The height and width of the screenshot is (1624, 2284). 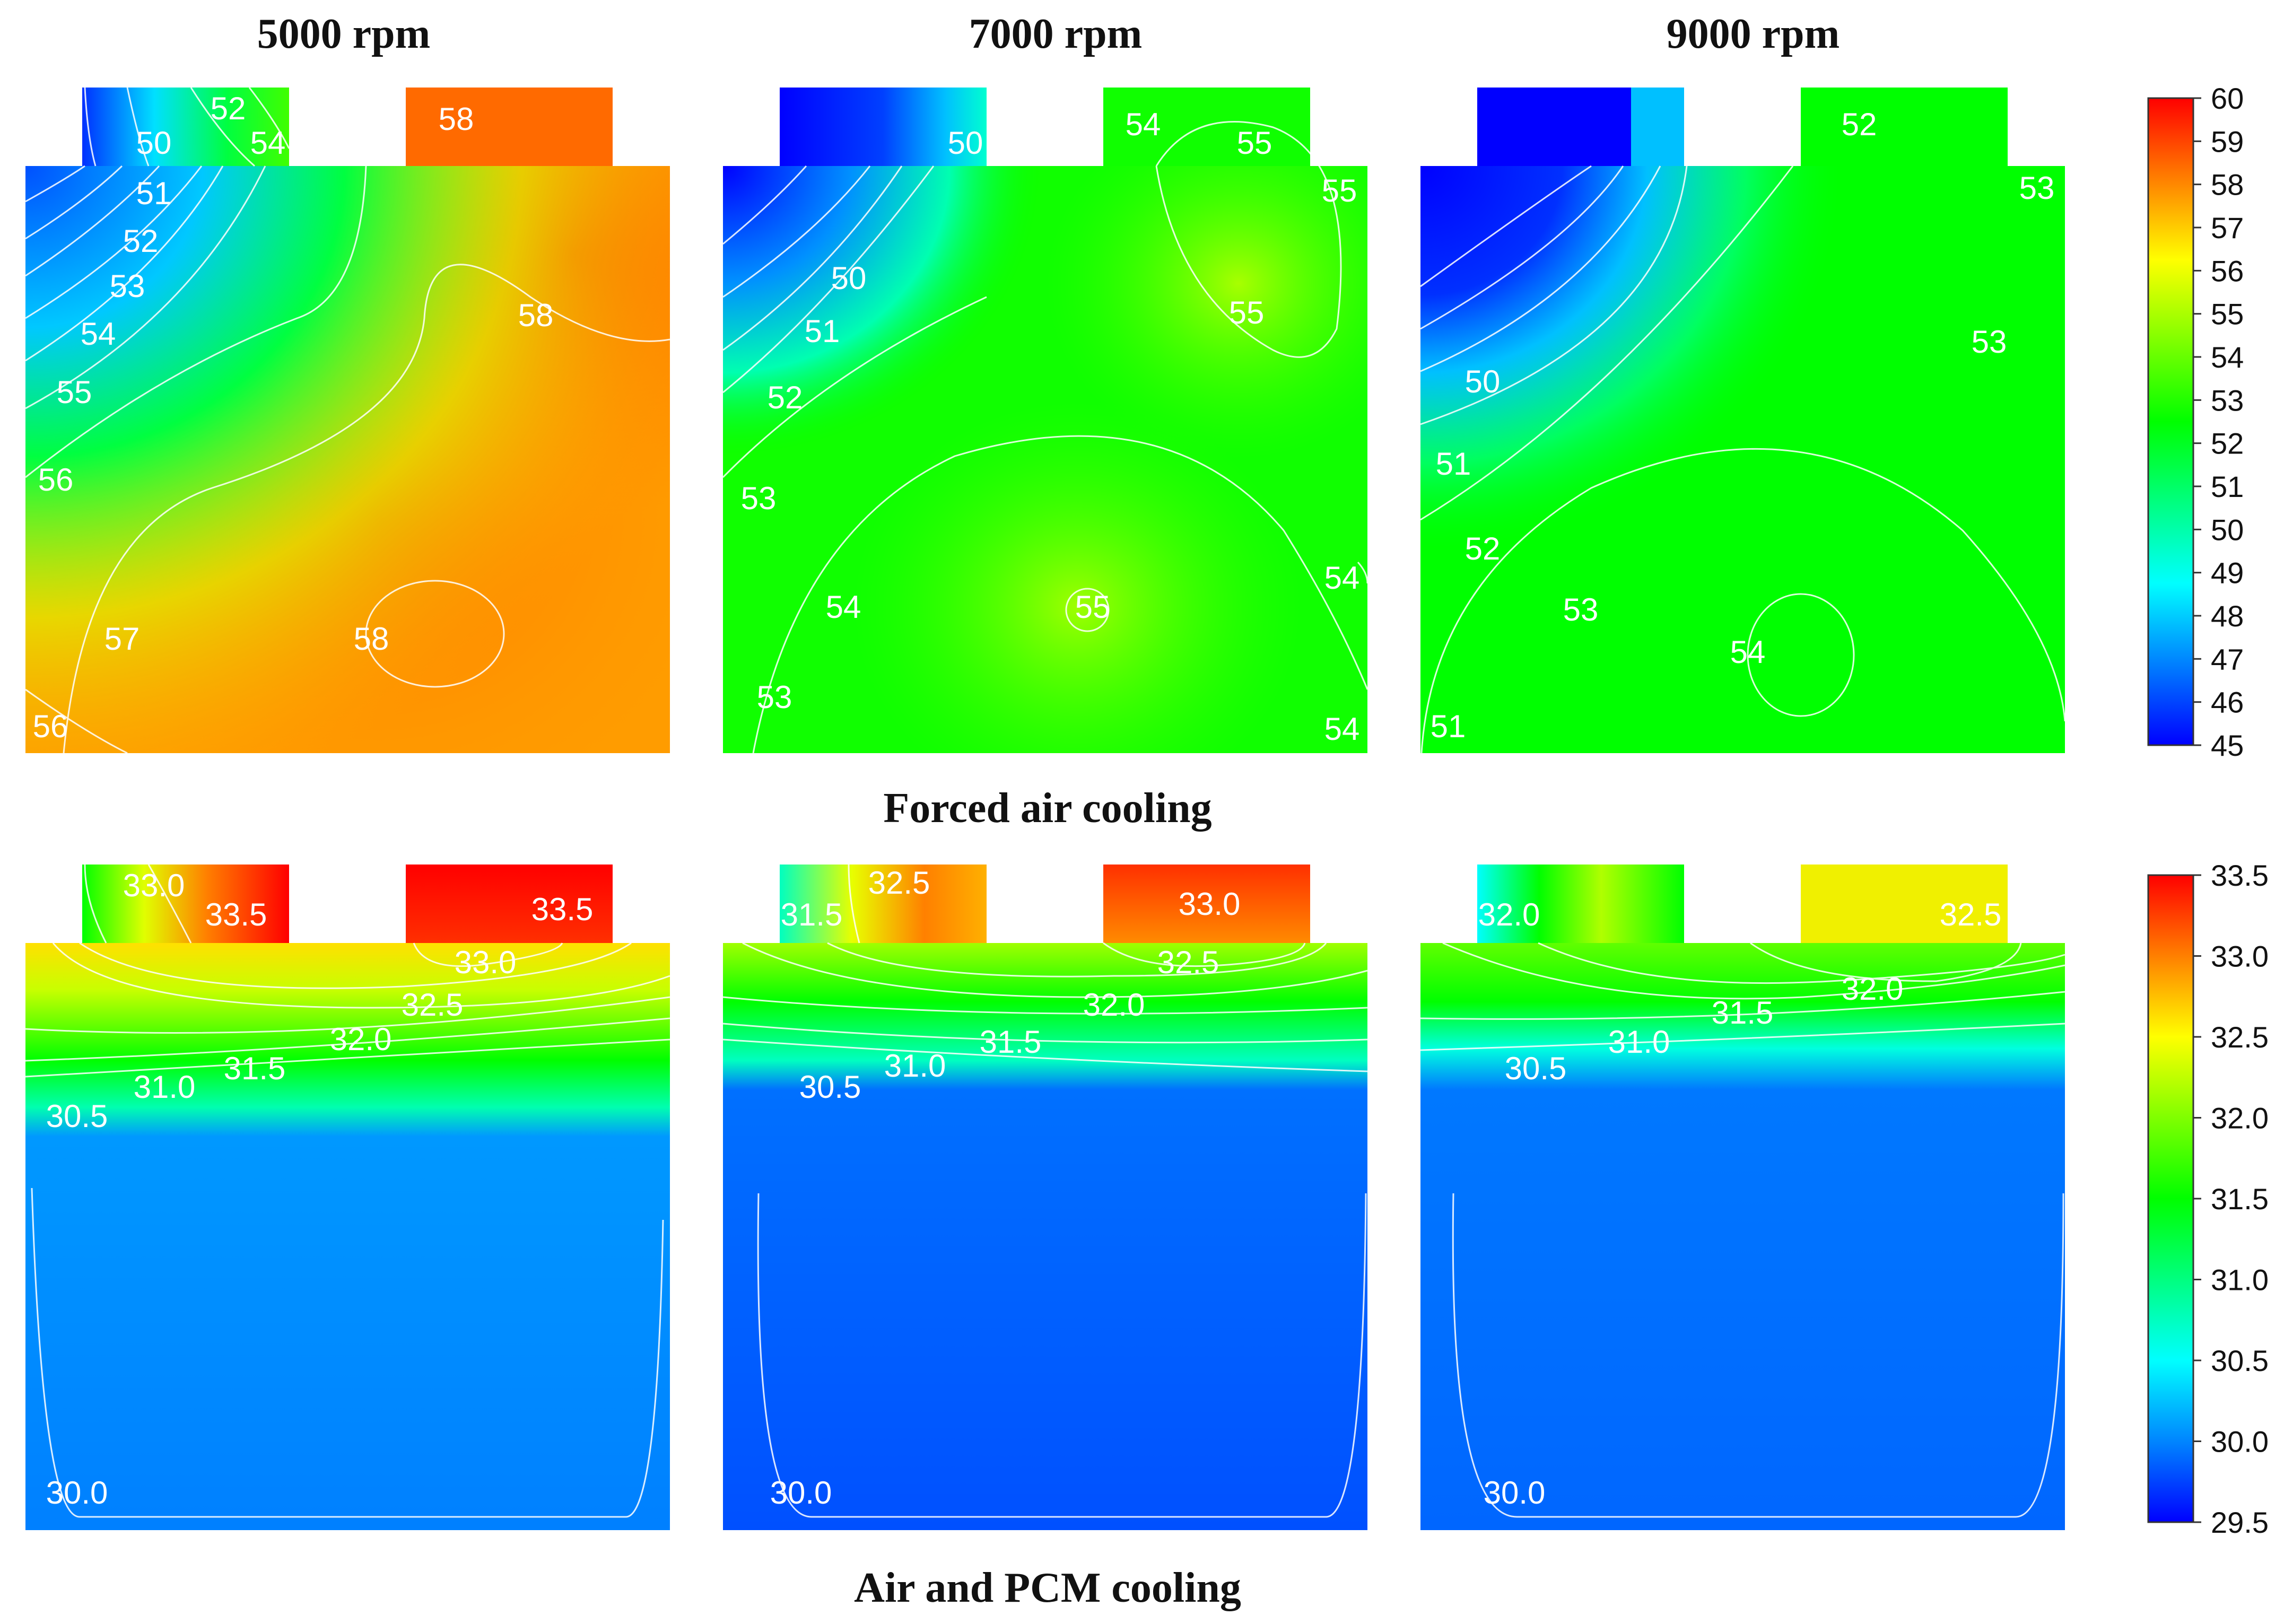 I want to click on colorbar-tick-label: 59, so click(x=2227, y=141).